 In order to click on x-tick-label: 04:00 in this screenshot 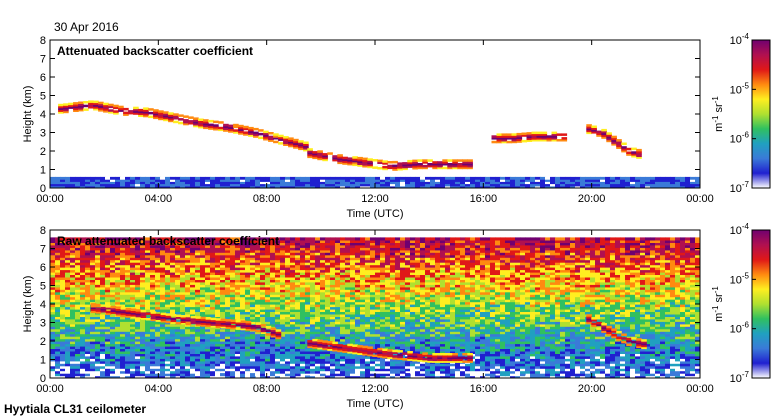, I will do `click(159, 199)`.